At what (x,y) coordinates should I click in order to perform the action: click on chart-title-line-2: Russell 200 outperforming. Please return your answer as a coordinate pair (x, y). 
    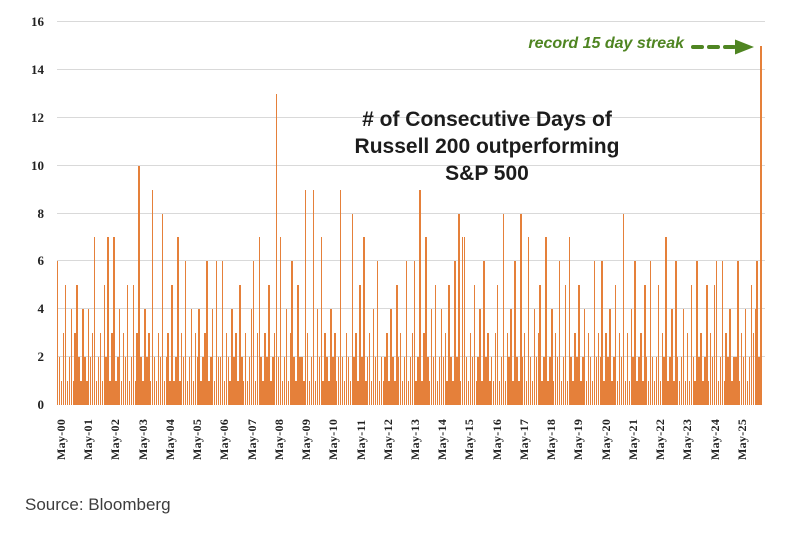
    Looking at the image, I should click on (487, 146).